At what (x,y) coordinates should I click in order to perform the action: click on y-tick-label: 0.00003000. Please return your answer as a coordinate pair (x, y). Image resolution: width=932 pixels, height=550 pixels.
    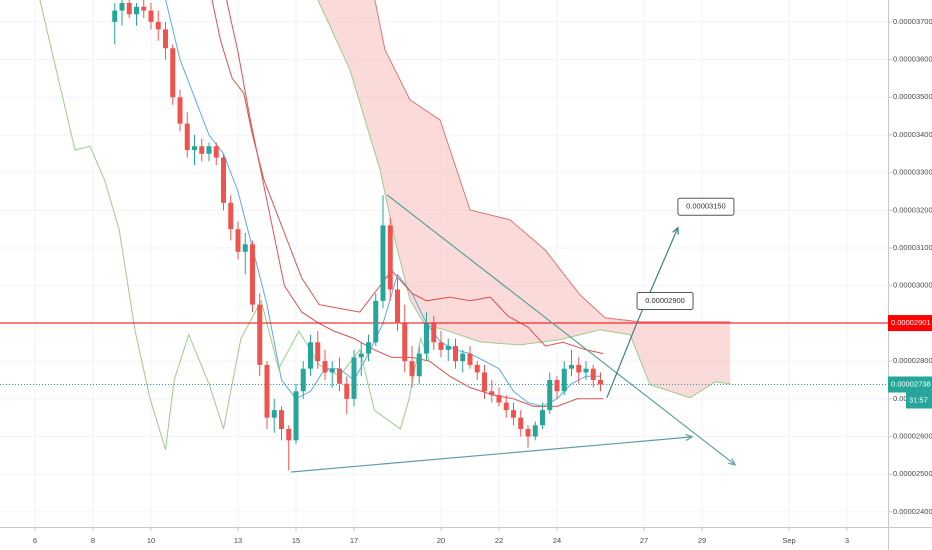
    Looking at the image, I should click on (912, 285).